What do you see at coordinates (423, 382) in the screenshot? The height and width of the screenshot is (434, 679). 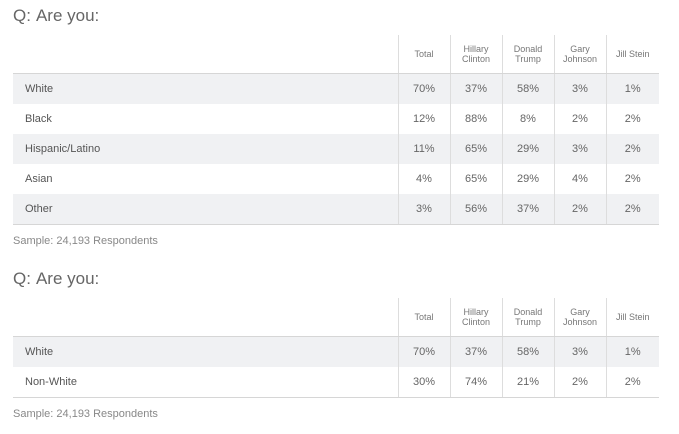 I see `cell-total: 30%` at bounding box center [423, 382].